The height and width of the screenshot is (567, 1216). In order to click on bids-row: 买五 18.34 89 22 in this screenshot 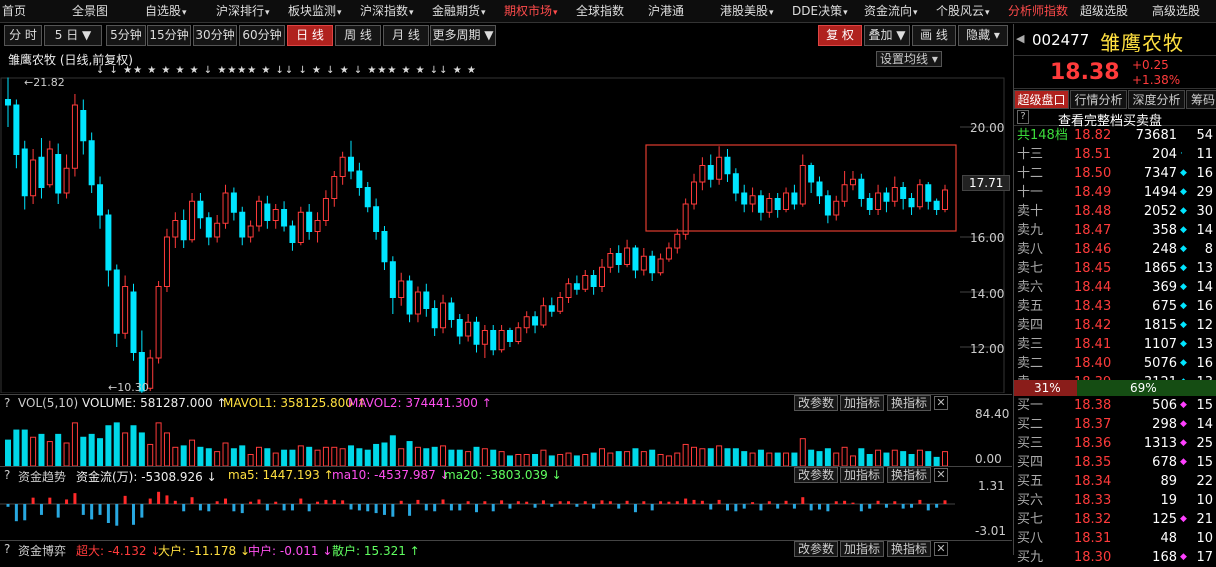, I will do `click(1115, 481)`.